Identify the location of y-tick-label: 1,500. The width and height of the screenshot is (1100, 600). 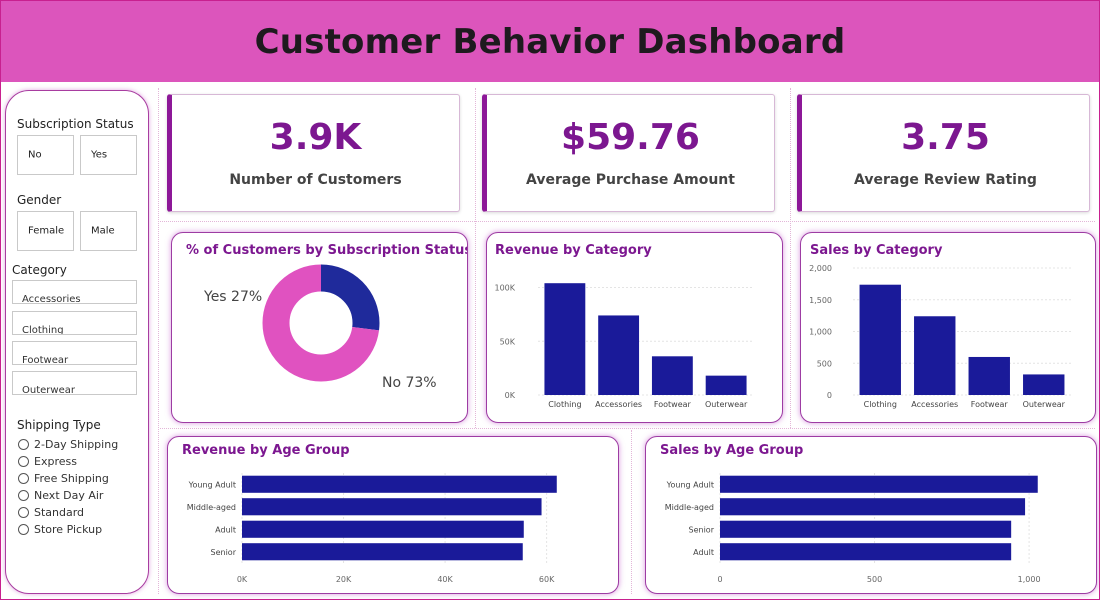
(820, 300).